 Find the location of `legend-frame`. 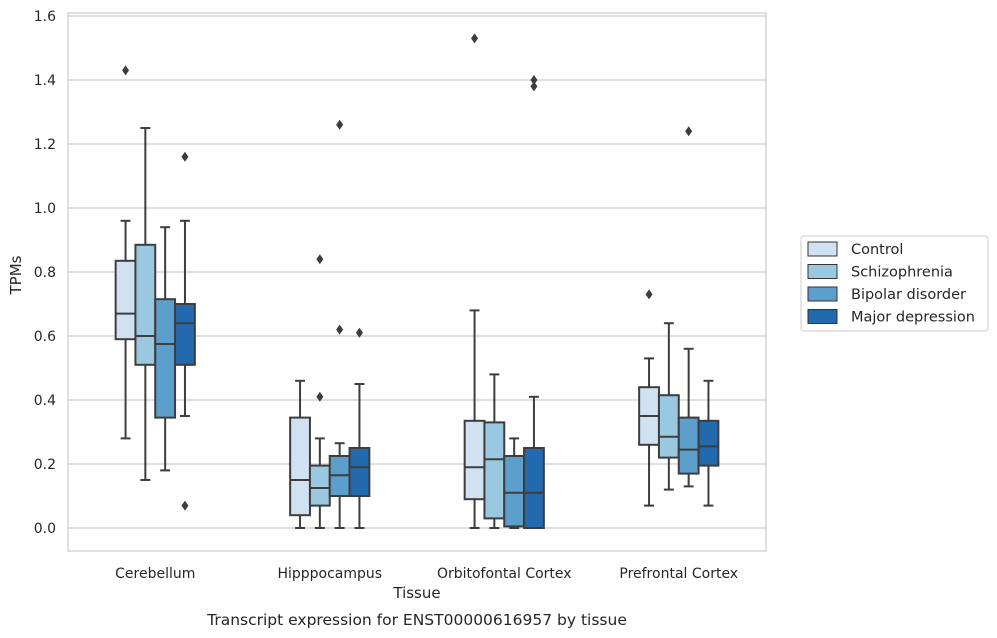

legend-frame is located at coordinates (894, 283).